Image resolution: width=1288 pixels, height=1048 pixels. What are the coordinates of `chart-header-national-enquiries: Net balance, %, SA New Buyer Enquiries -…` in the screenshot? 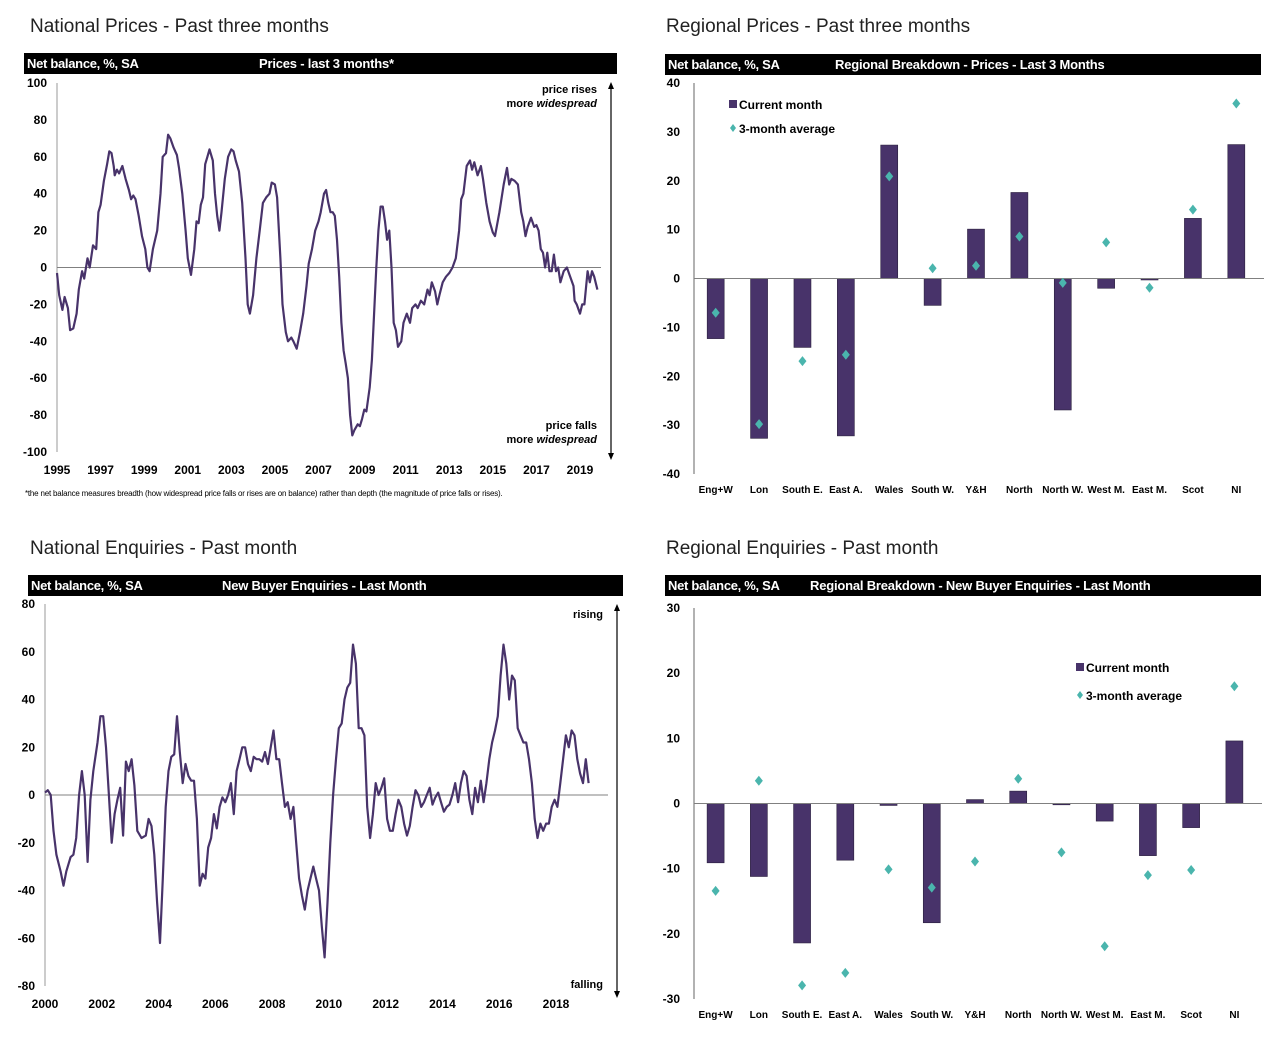 It's located at (325, 585).